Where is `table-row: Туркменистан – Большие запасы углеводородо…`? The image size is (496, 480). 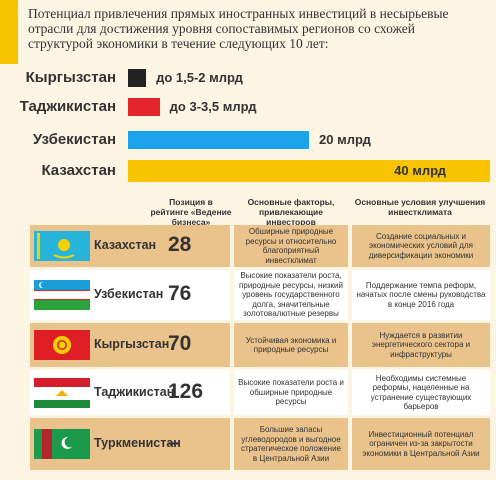
table-row: Туркменистан – Большие запасы углеводородо… is located at coordinates (260, 444).